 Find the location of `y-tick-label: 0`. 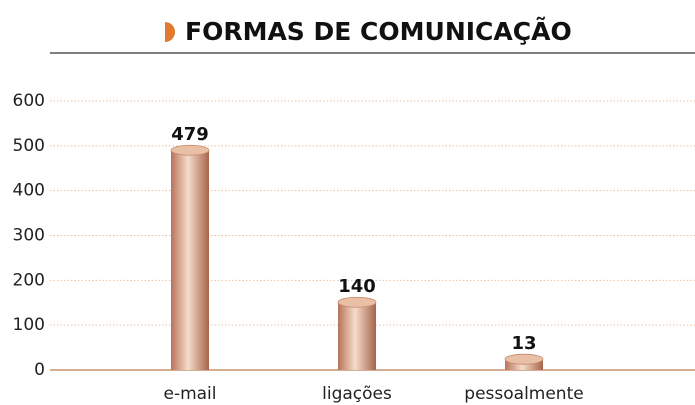

y-tick-label: 0 is located at coordinates (39, 370).